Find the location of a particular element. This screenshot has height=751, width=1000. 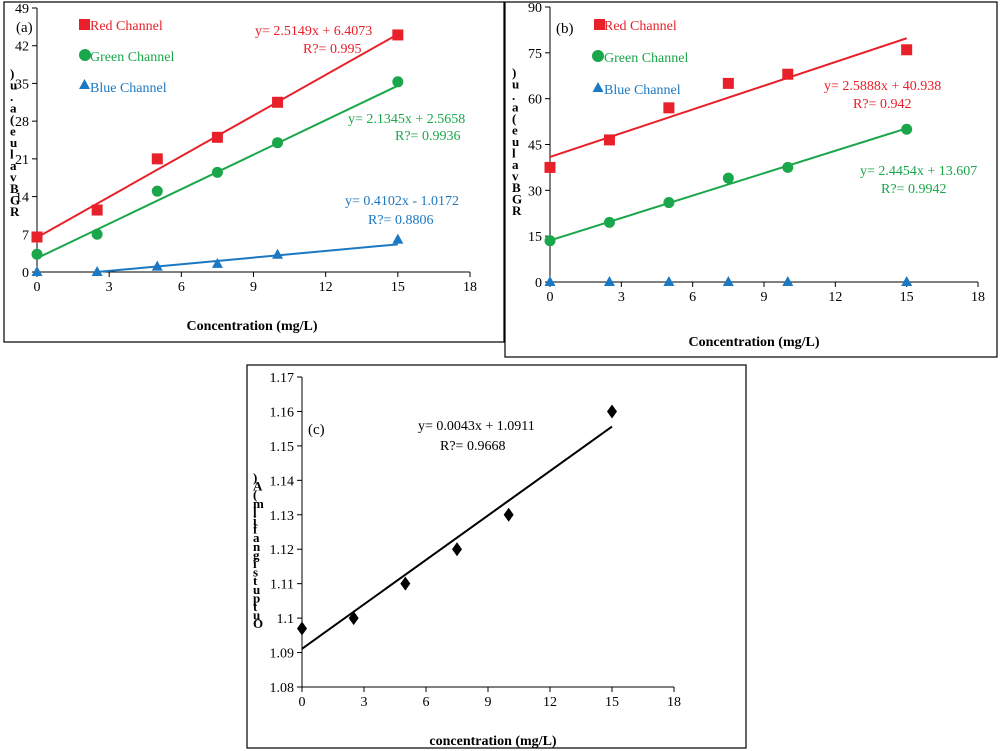

panel-b-red-equation: y= 2.5888x + 40.938 is located at coordinates (882, 86).